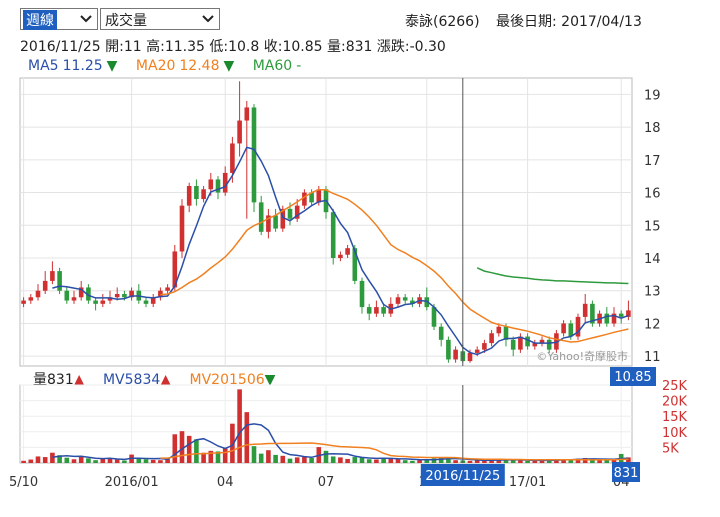  Describe the element at coordinates (40, 380) in the screenshot. I see `vol-name: 量` at that location.